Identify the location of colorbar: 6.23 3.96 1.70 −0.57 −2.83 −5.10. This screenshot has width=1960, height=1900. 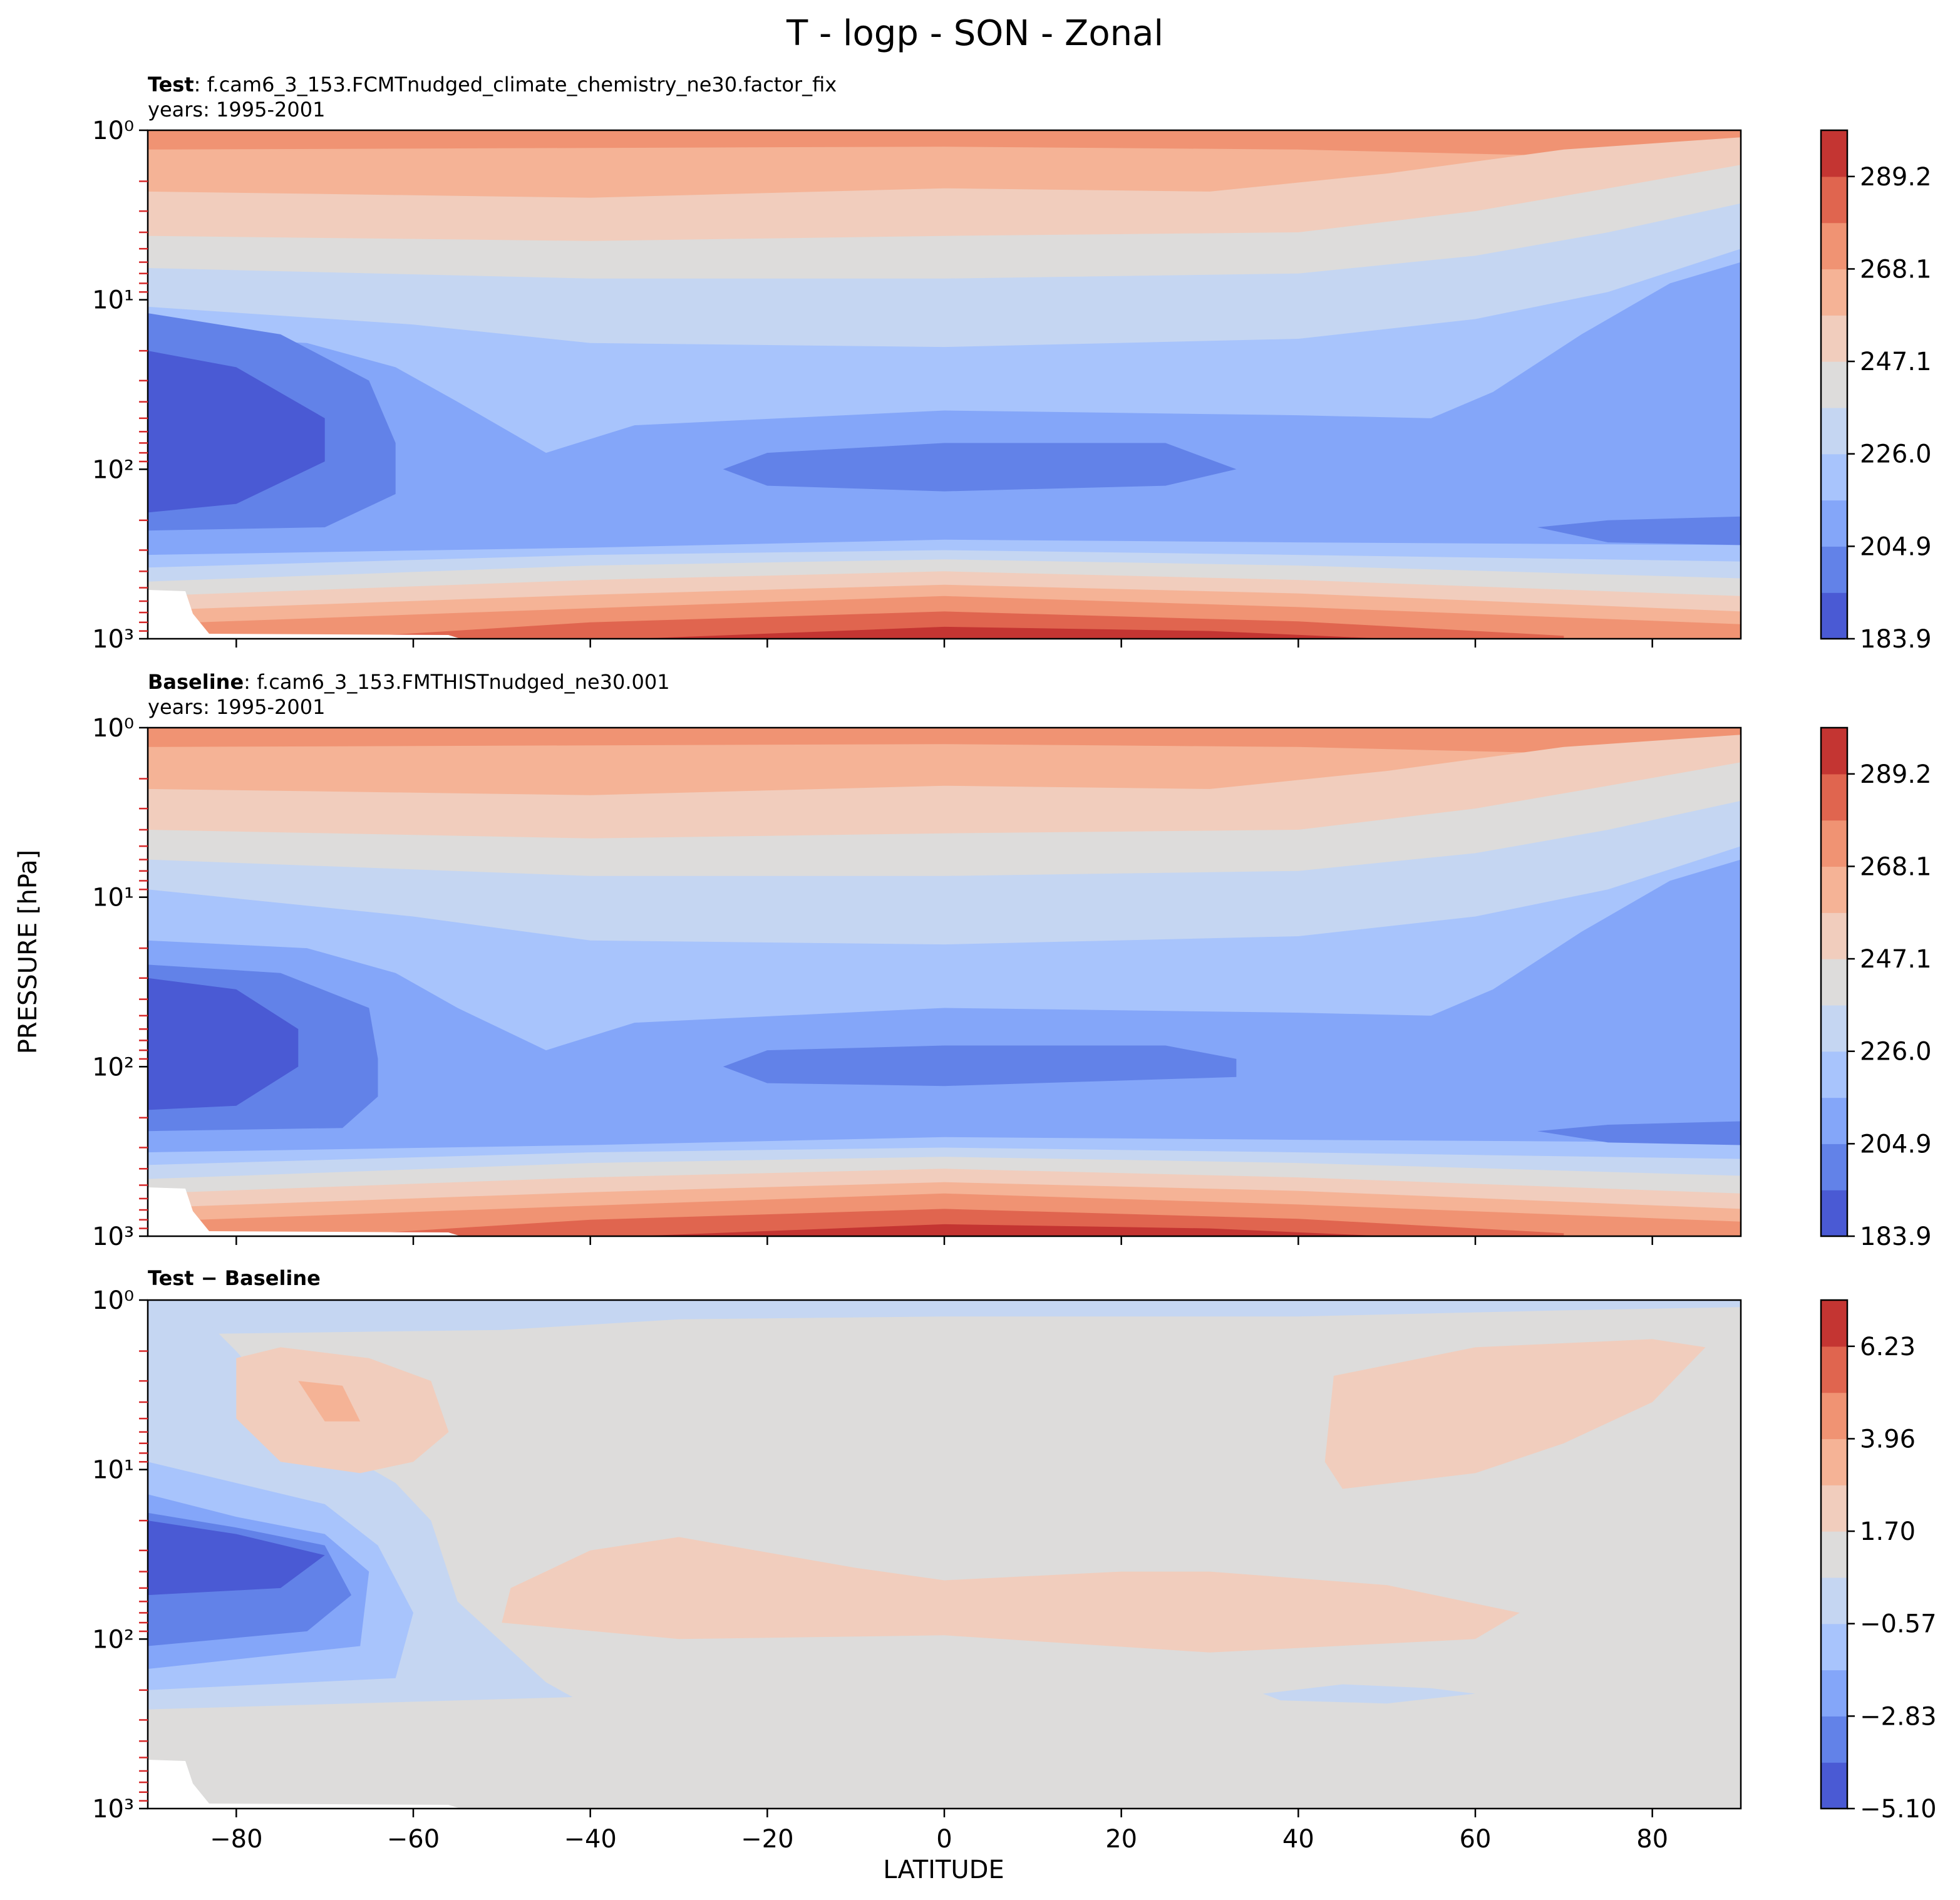
(1878, 1561).